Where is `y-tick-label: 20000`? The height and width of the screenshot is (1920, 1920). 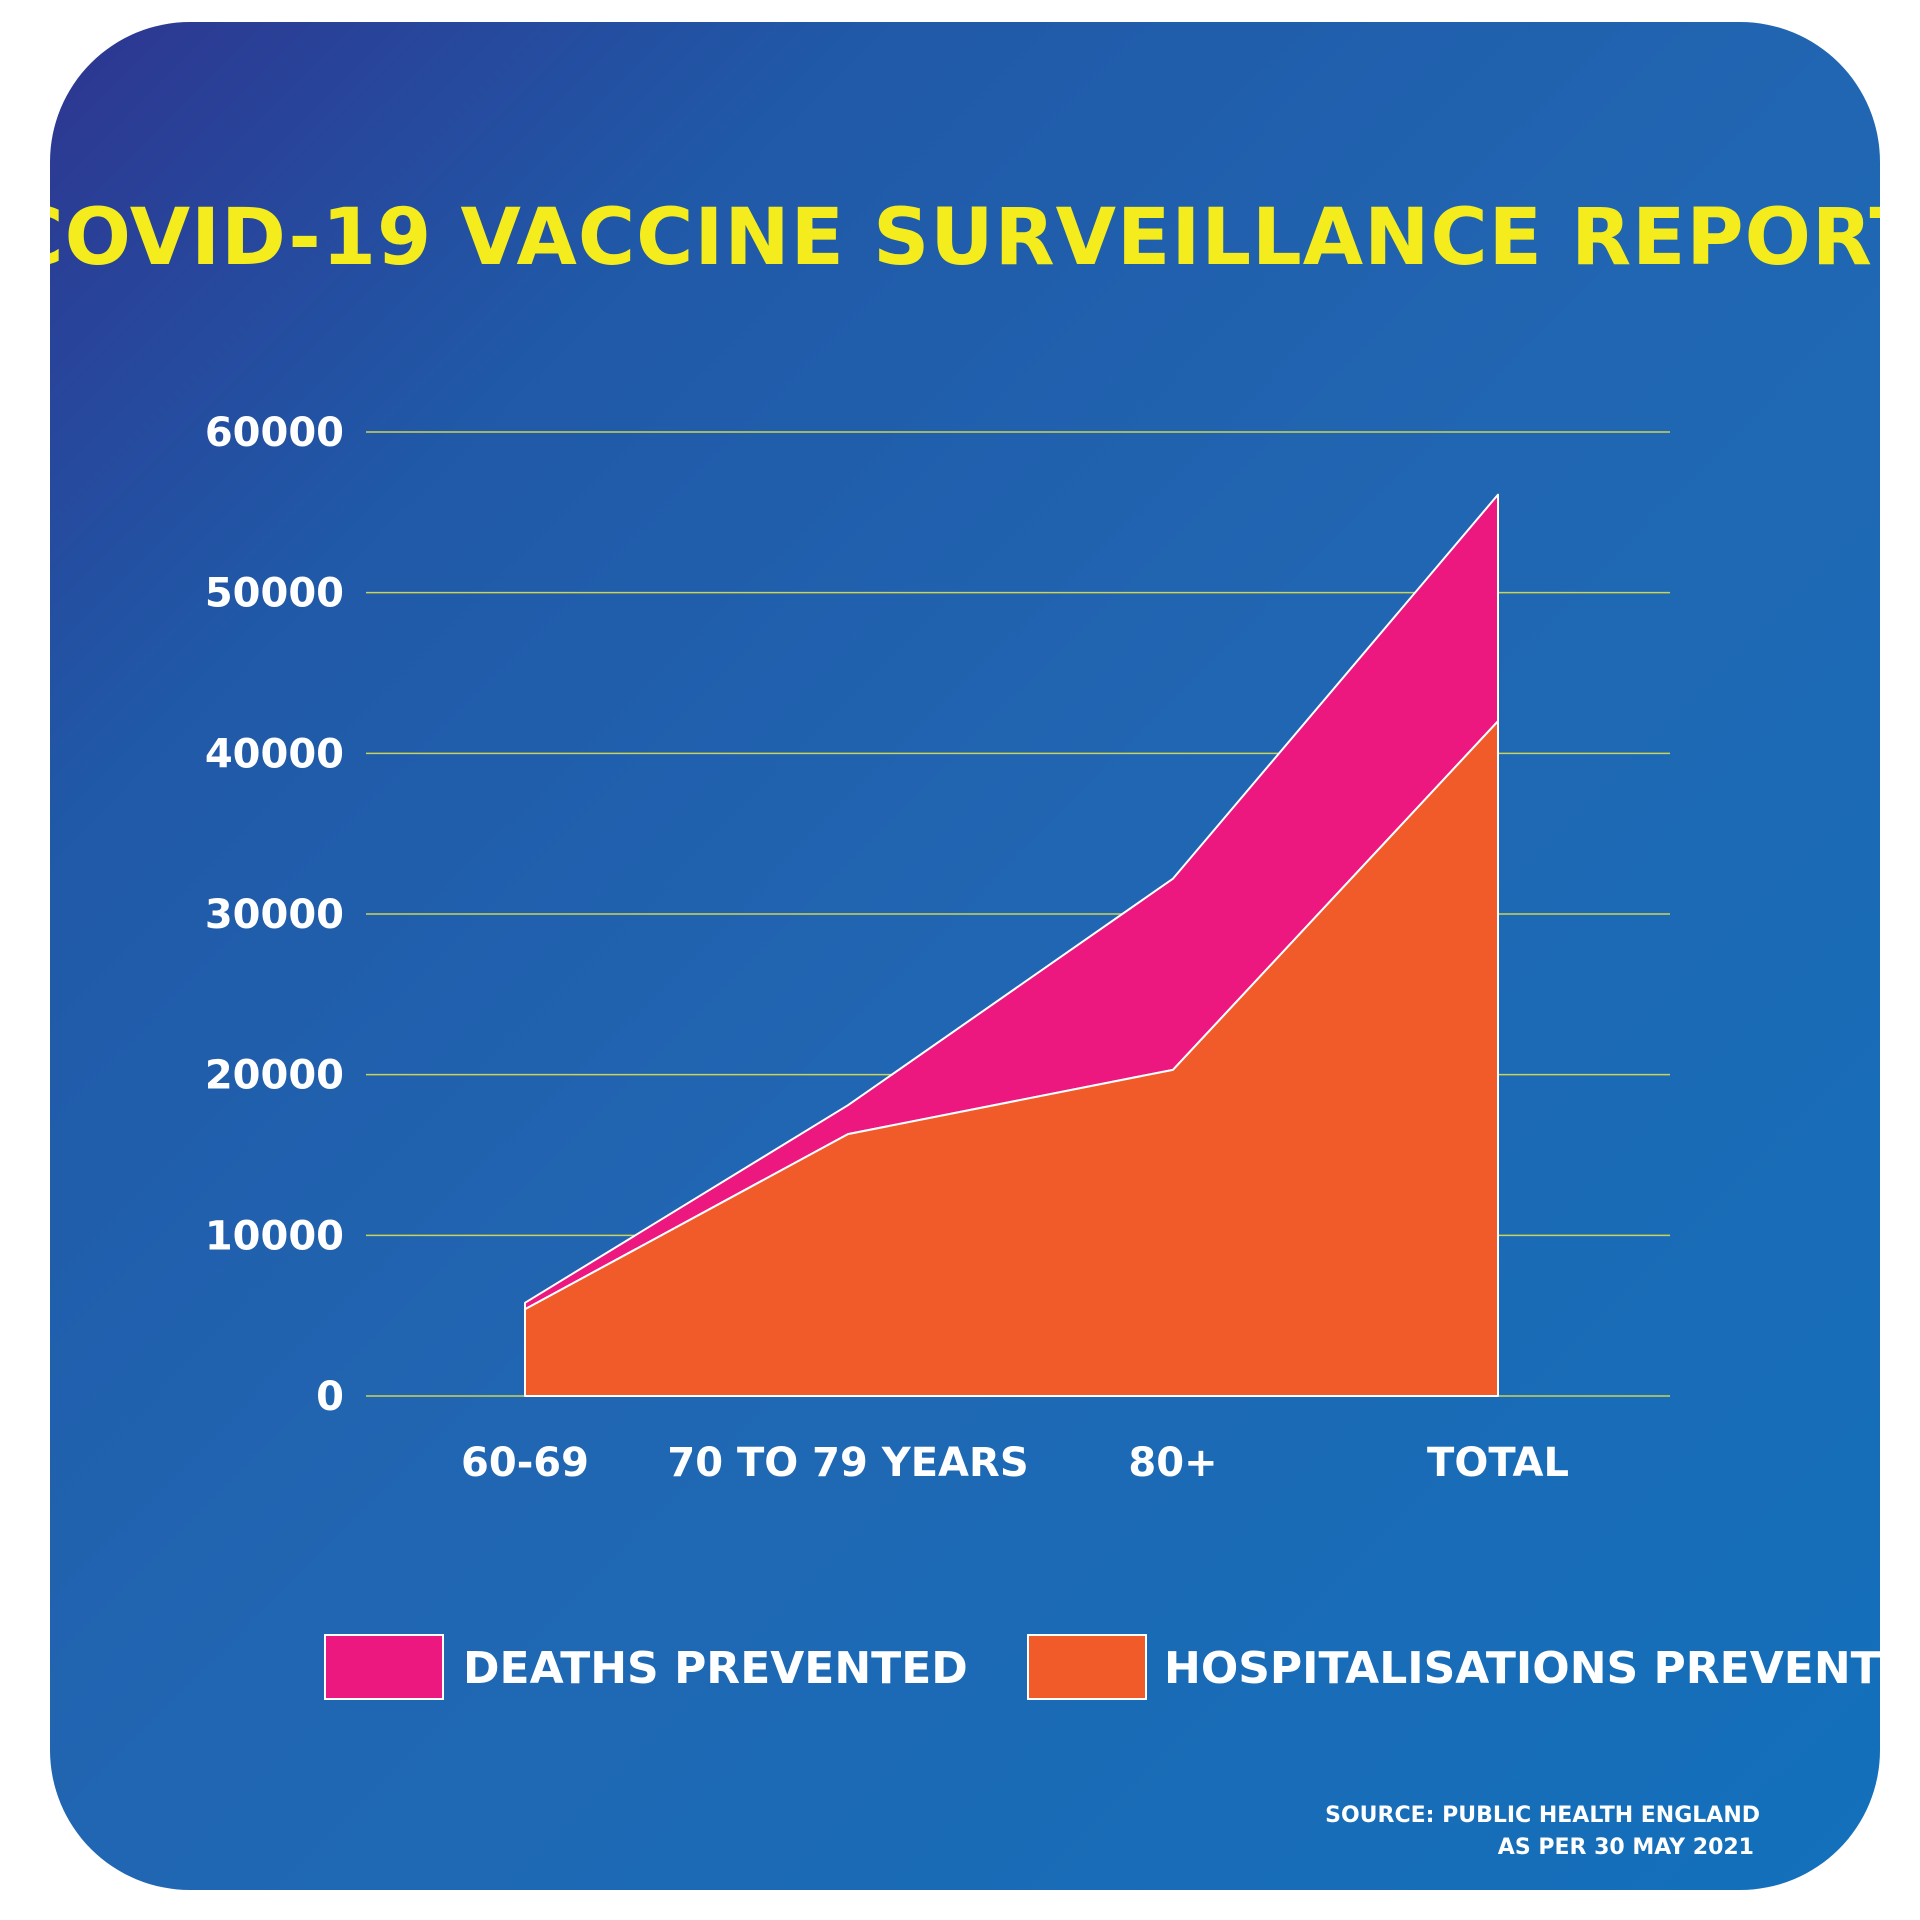 y-tick-label: 20000 is located at coordinates (274, 1076).